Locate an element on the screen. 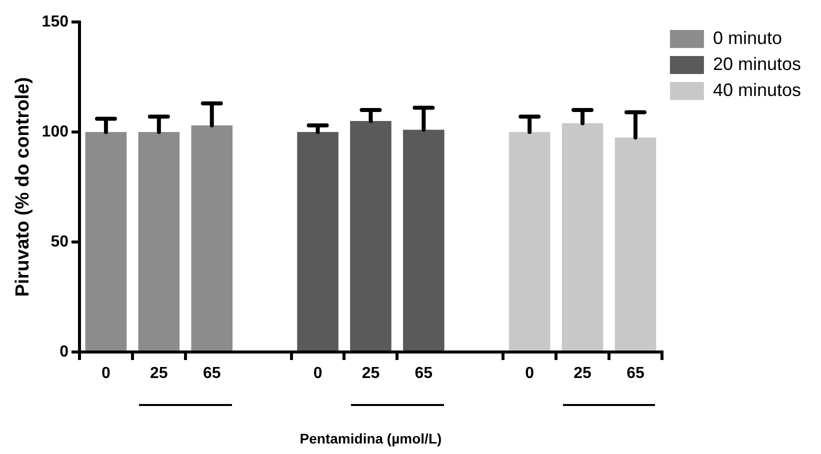 Image resolution: width=821 pixels, height=454 pixels. legend-label: 40 minutos is located at coordinates (757, 90).